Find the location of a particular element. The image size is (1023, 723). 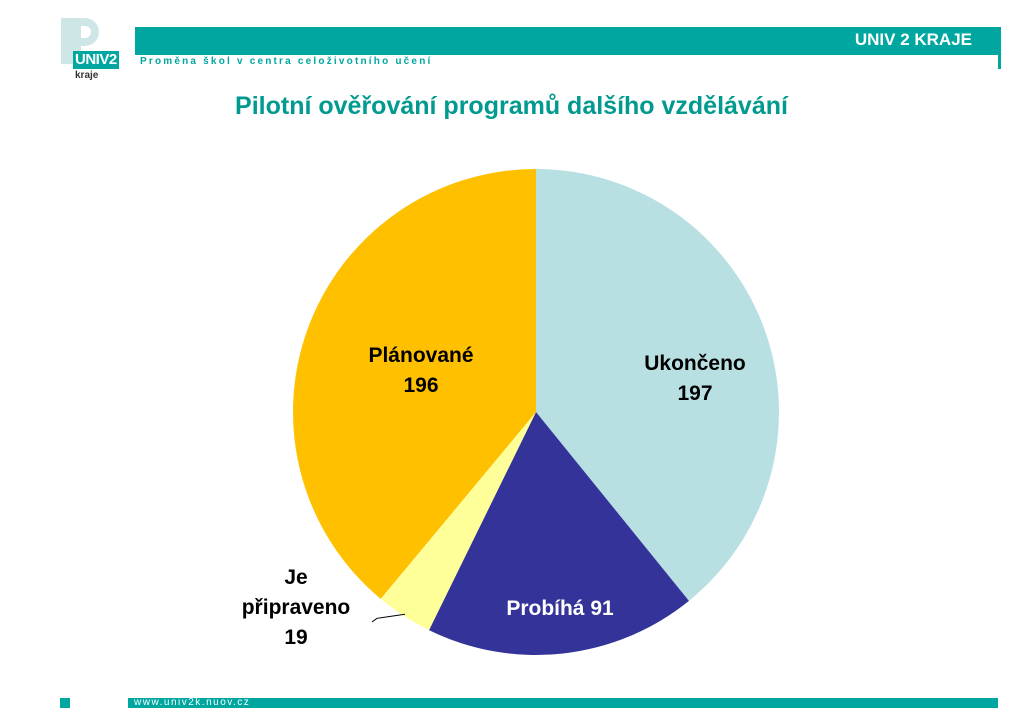

pie-slice-ukončeno is located at coordinates (658, 385).